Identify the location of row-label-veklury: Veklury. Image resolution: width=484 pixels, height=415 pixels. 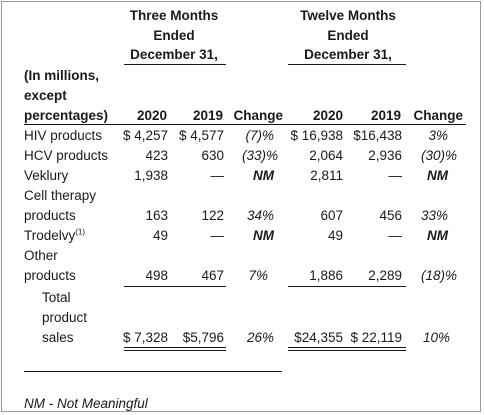
(46, 175).